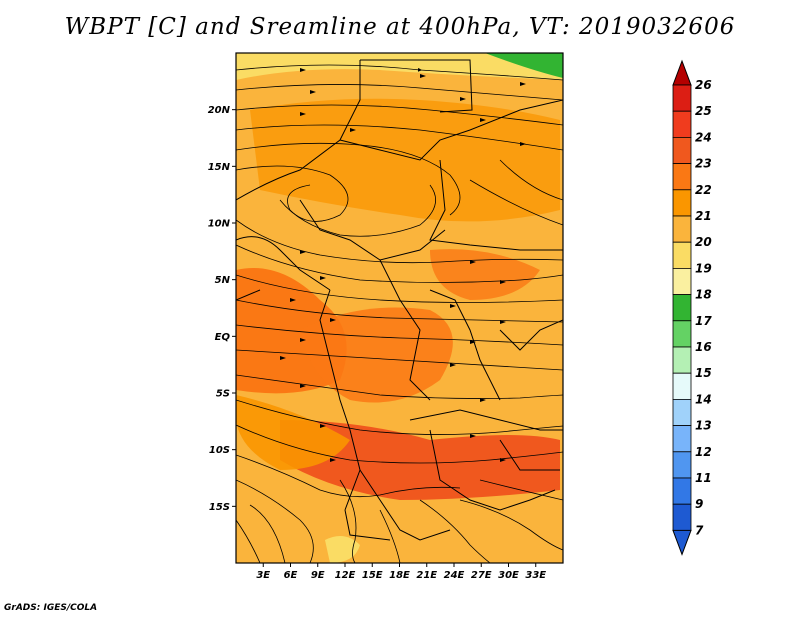 This screenshot has width=800, height=618. I want to click on lon-tick-label: 3E, so click(263, 575).